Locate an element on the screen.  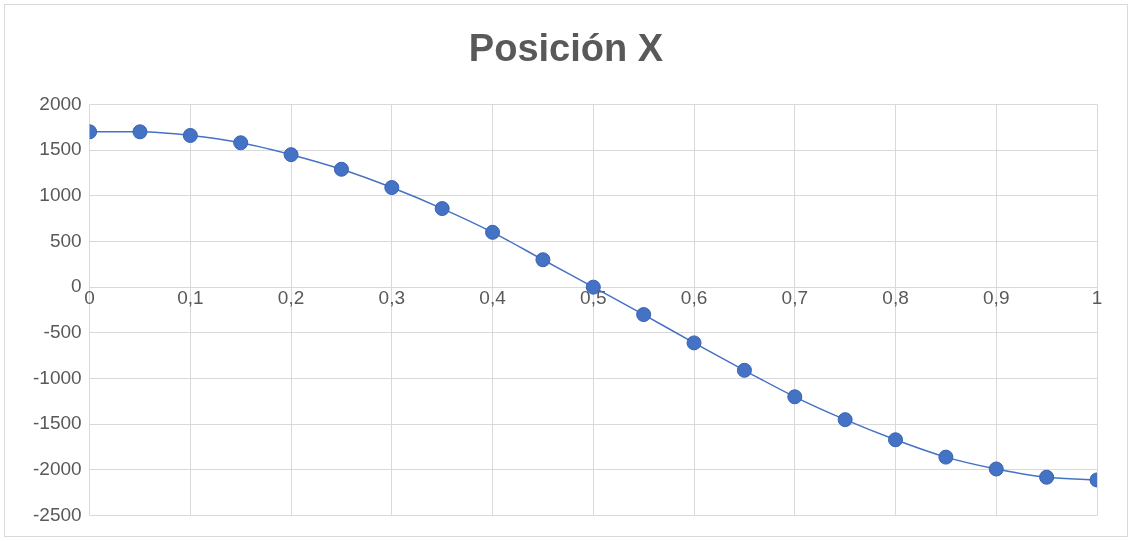
x-tick-label: 0,4 is located at coordinates (493, 297).